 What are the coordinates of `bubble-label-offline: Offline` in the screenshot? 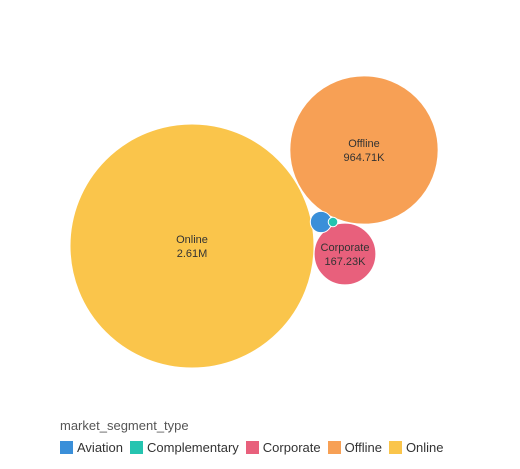 It's located at (364, 144).